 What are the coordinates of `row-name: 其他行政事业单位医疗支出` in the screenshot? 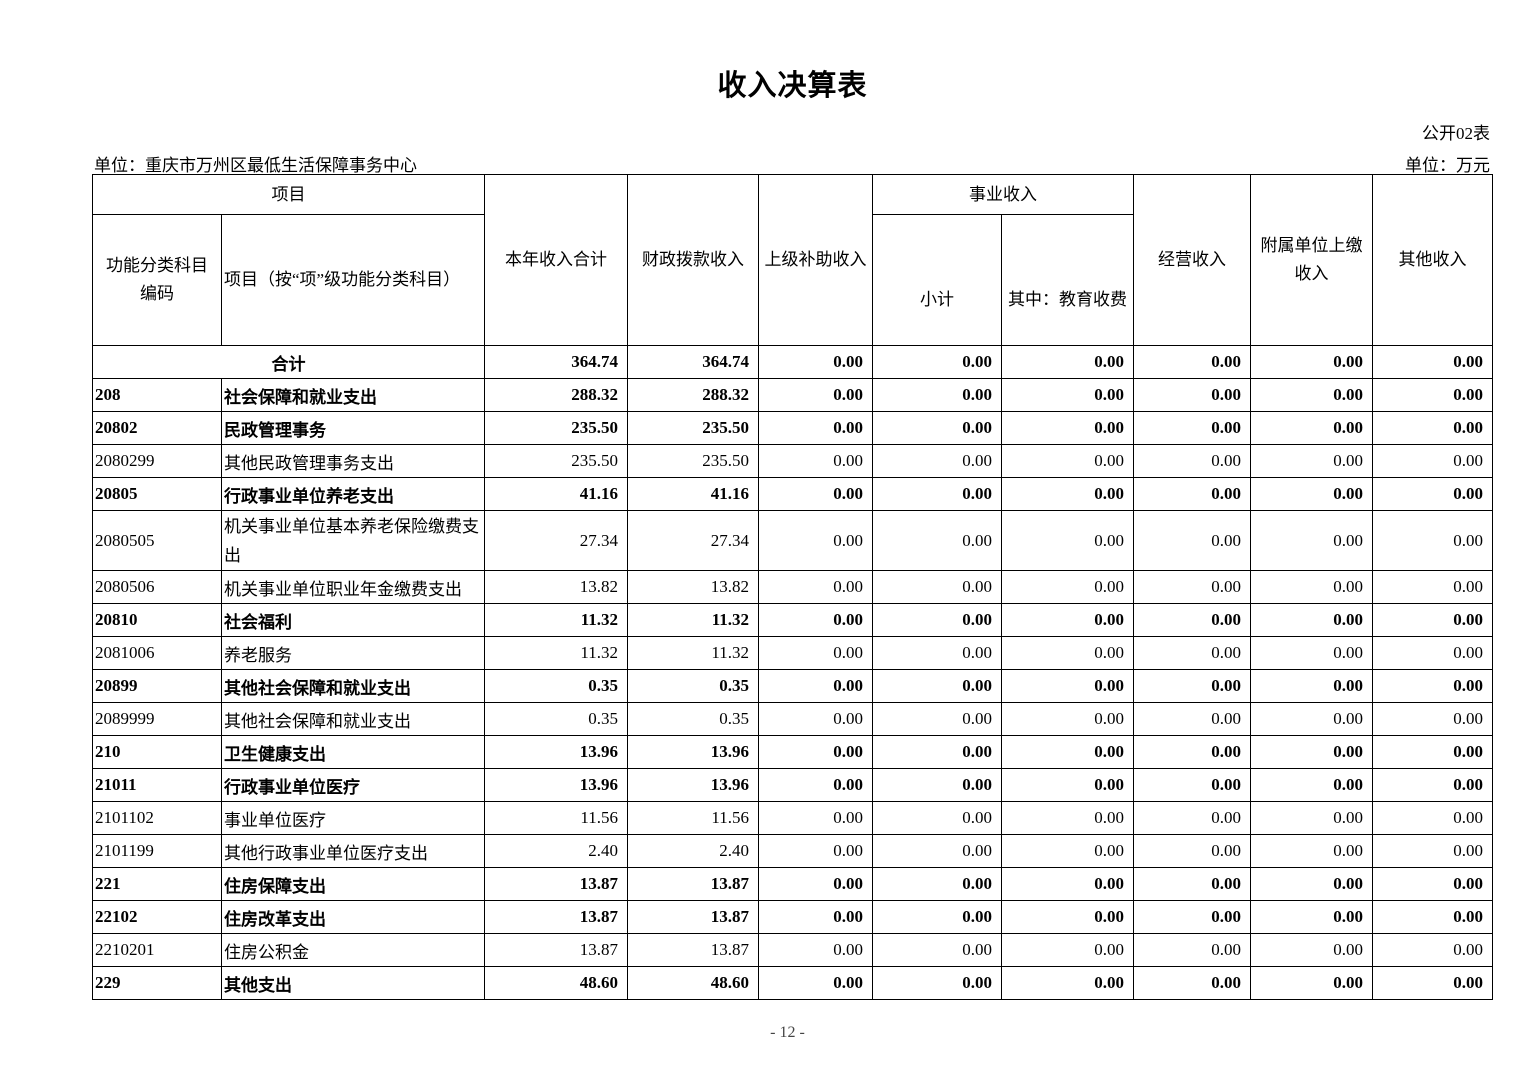 It's located at (353, 851).